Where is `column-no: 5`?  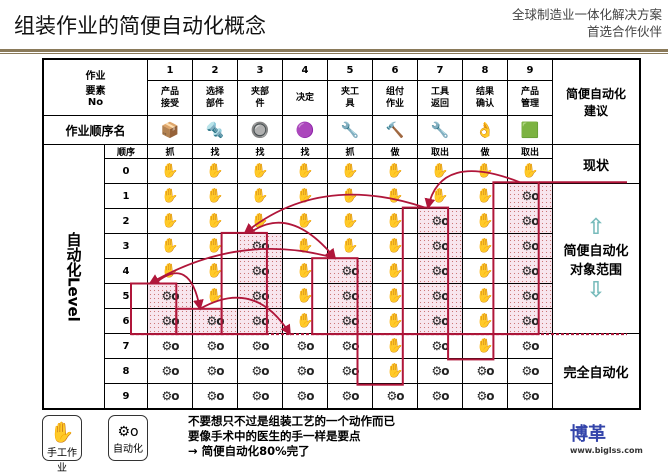 column-no: 5 is located at coordinates (350, 69).